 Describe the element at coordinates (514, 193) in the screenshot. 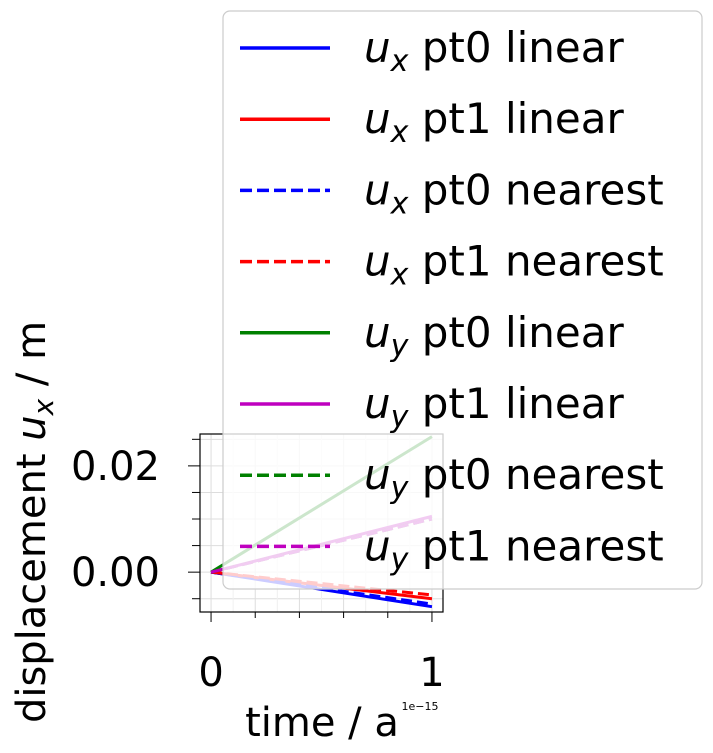

I see `legend-label: ux pt0 nearest` at that location.